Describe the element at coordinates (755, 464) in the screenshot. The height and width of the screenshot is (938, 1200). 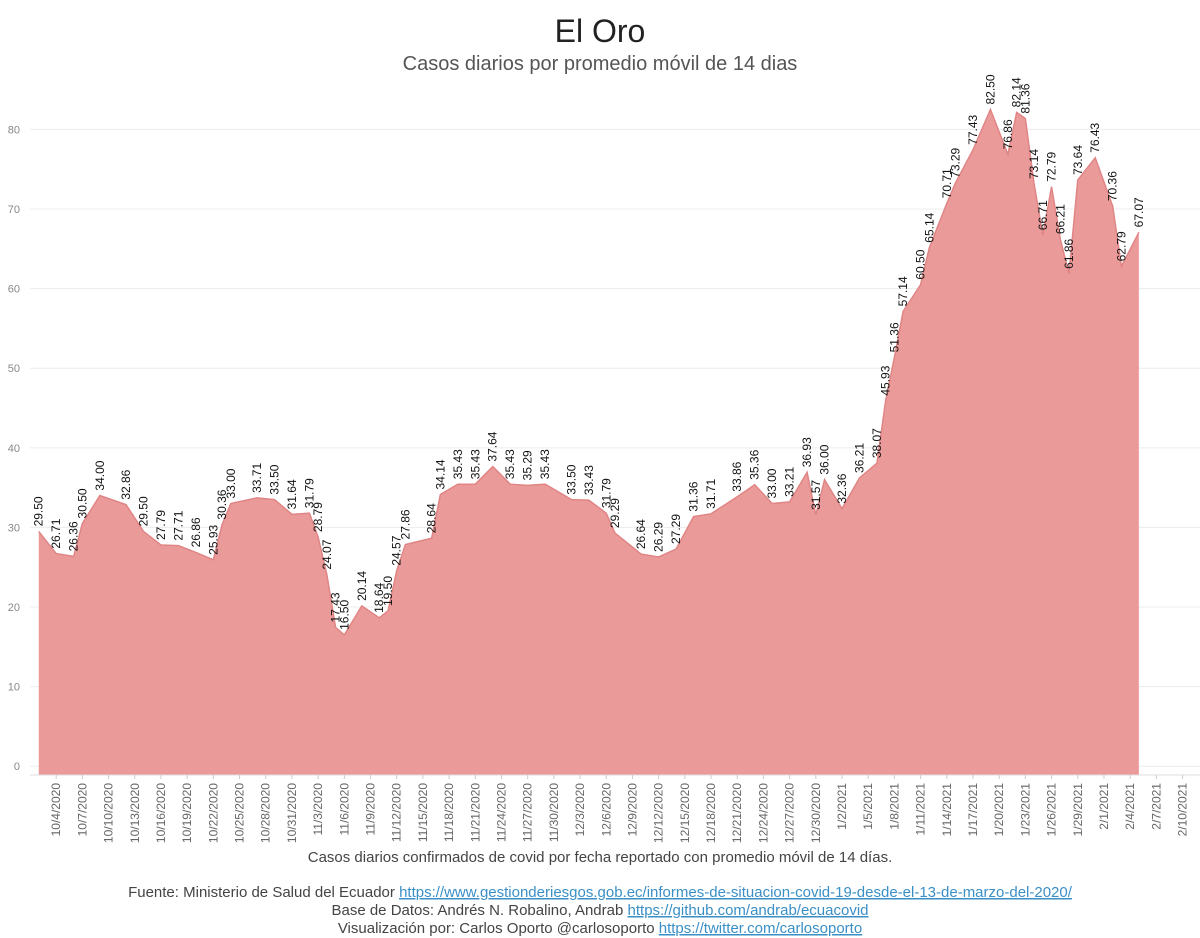
I see `data-label: 35.36` at that location.